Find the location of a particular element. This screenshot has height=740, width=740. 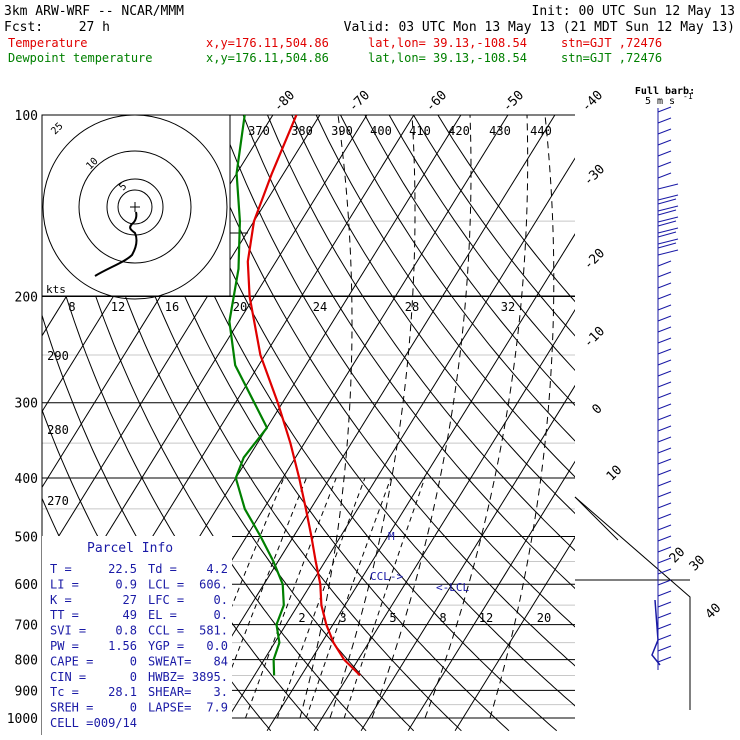

isotherm-label-top: -50 is located at coordinates (513, 101).